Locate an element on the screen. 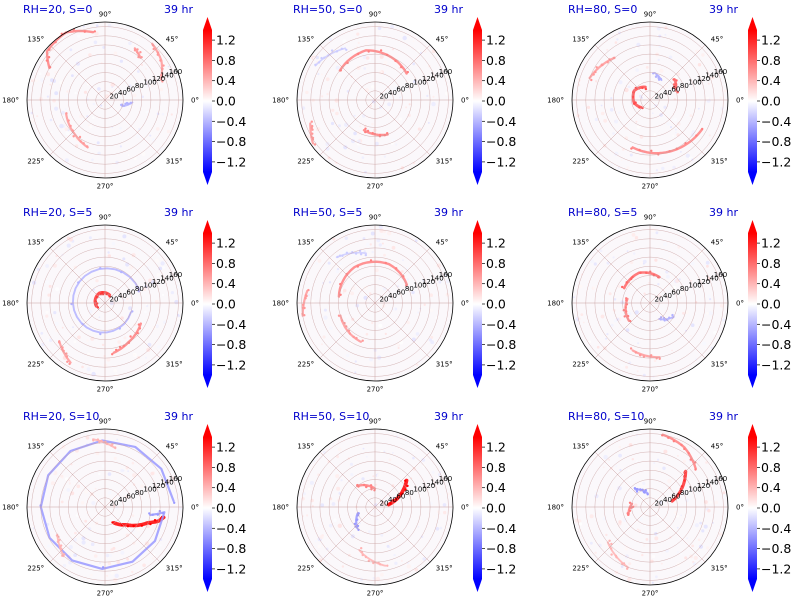 Image resolution: width=799 pixels, height=612 pixels. angle-tick-label: 180° is located at coordinates (280, 304).